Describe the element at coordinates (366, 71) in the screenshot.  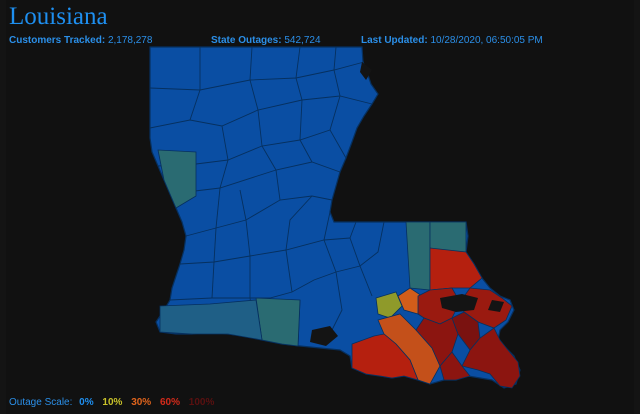
I see `lake-north` at that location.